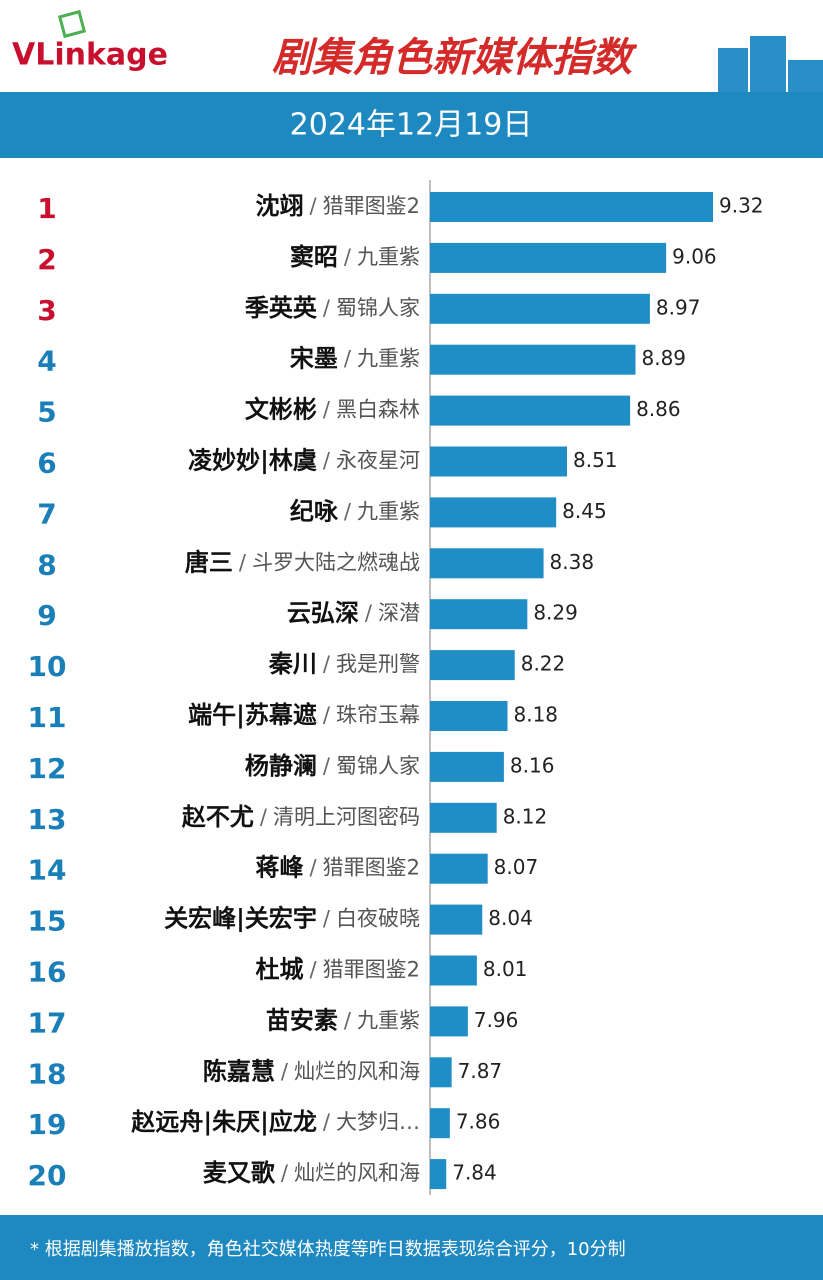 Image resolution: width=823 pixels, height=1280 pixels. Describe the element at coordinates (46, 615) in the screenshot. I see `rank: 9` at that location.